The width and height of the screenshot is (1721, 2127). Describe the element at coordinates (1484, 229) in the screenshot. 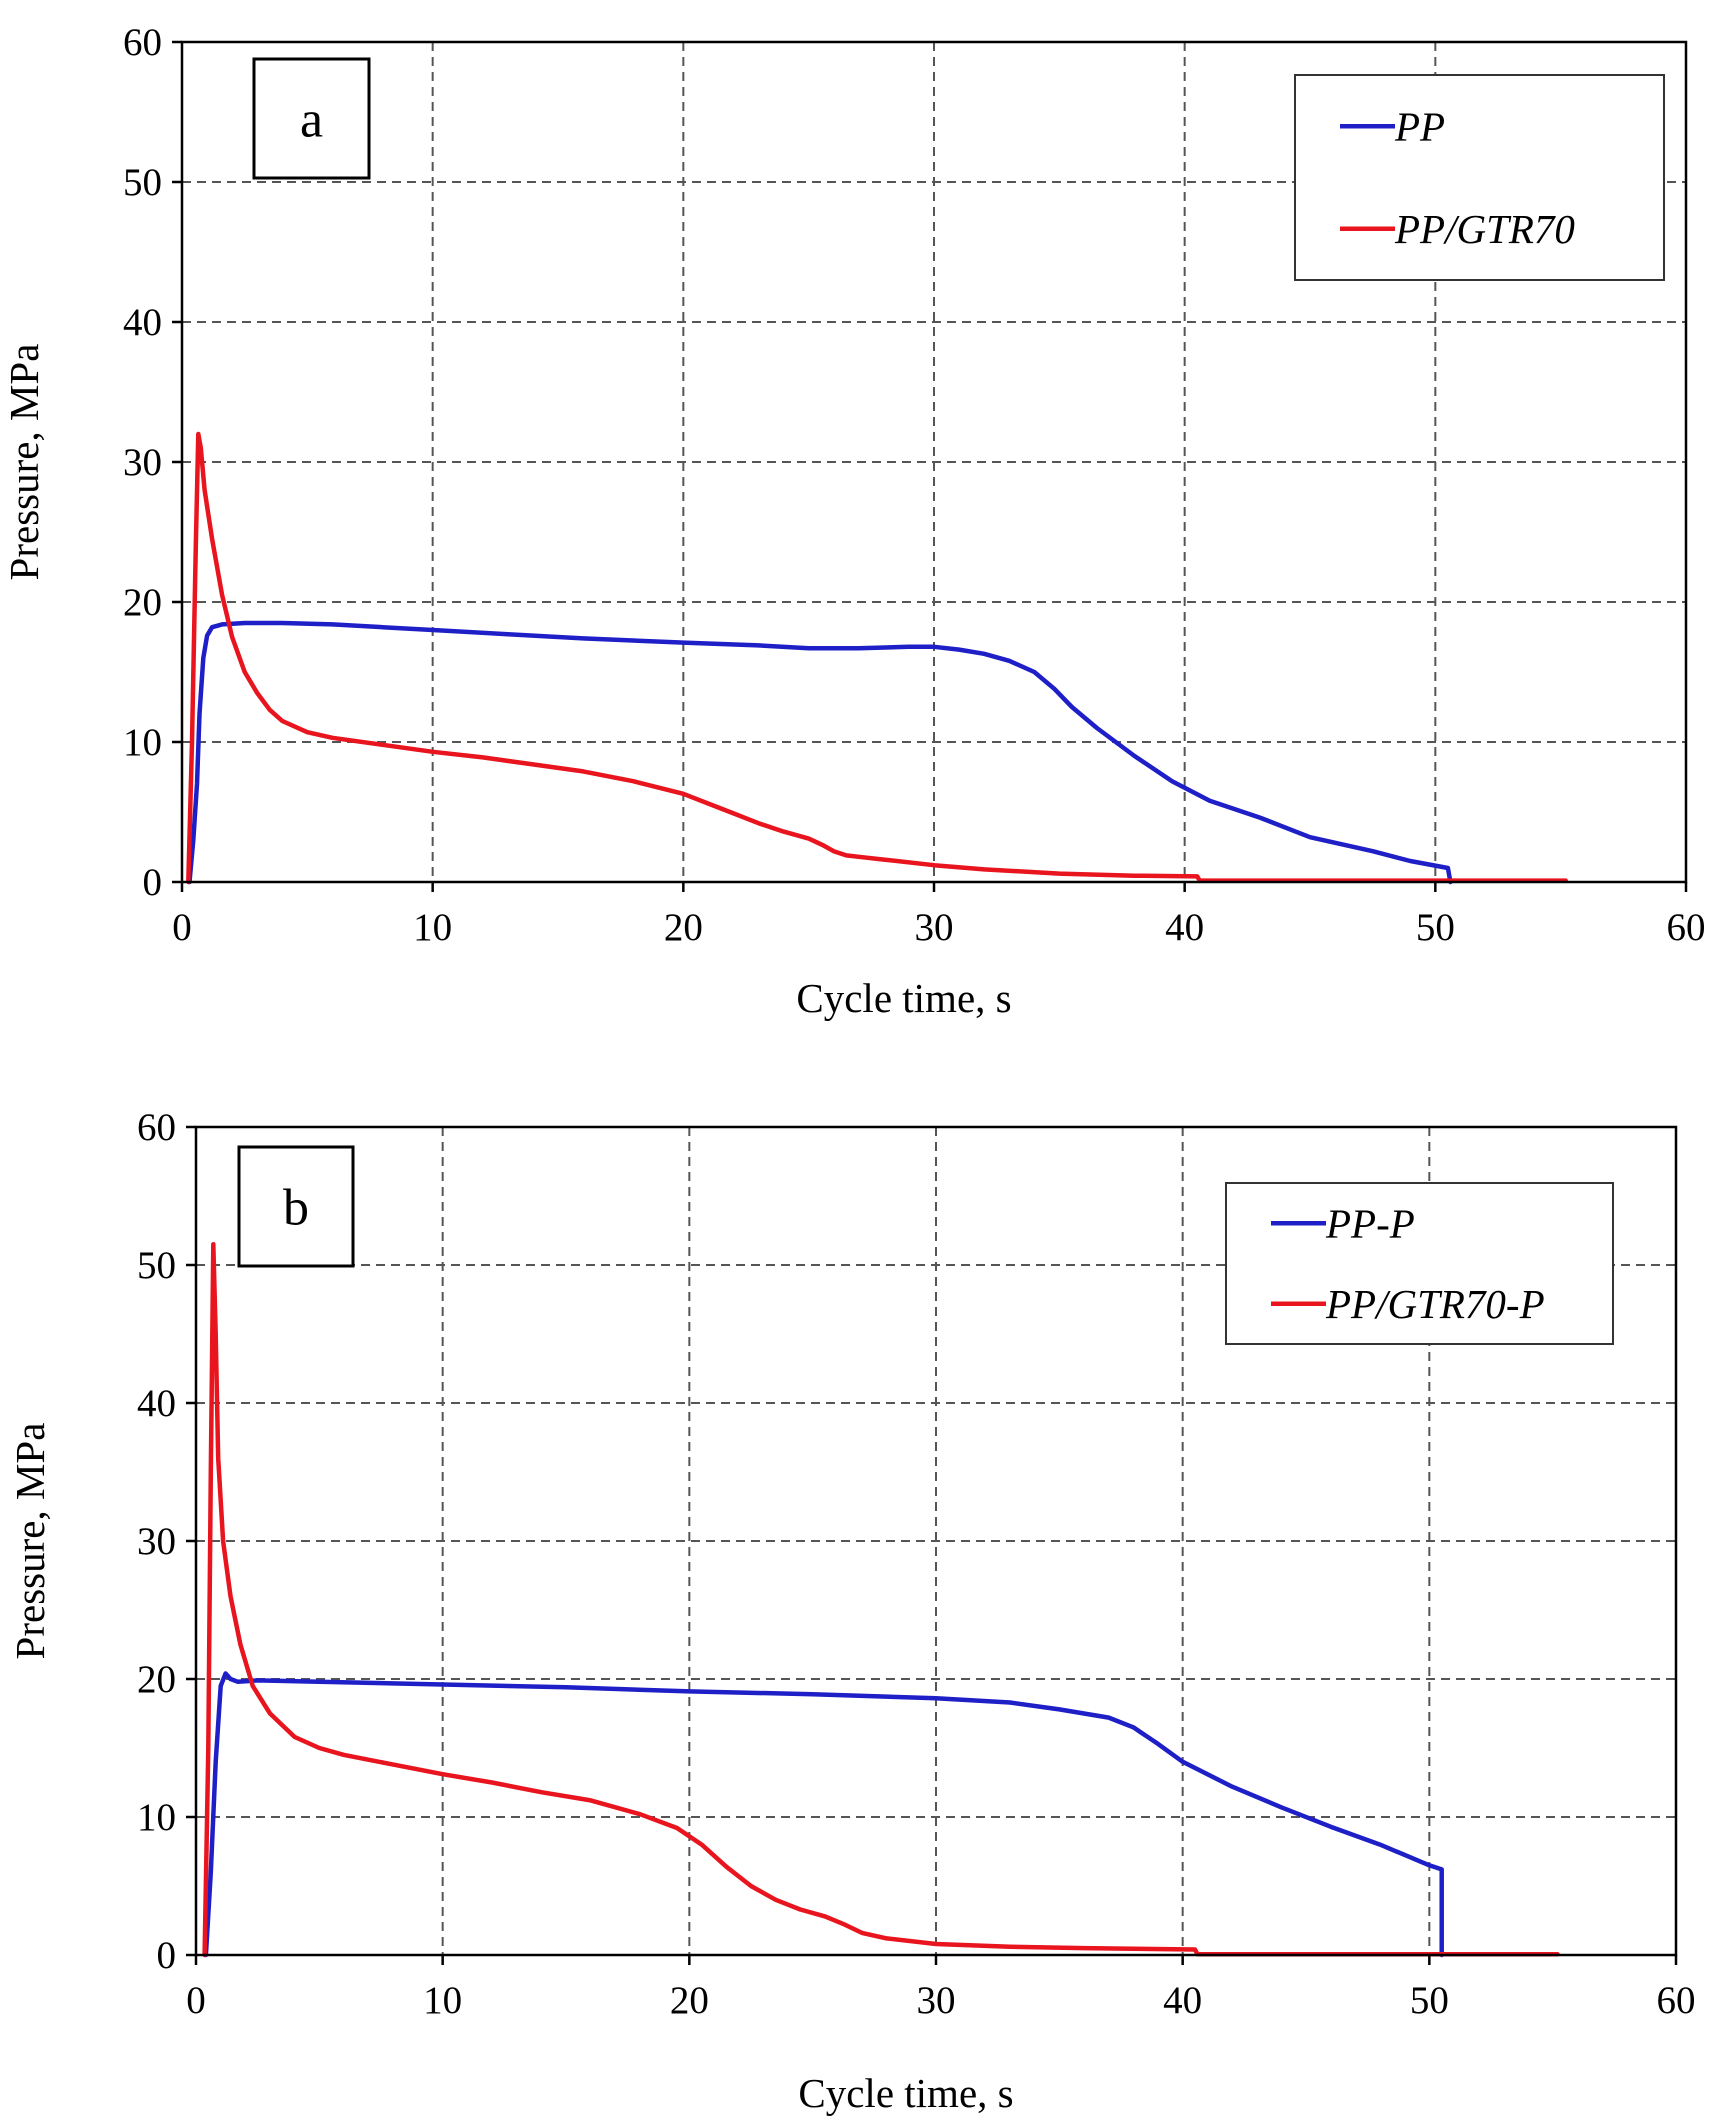

I see `legend-label: PP/GTR70` at that location.